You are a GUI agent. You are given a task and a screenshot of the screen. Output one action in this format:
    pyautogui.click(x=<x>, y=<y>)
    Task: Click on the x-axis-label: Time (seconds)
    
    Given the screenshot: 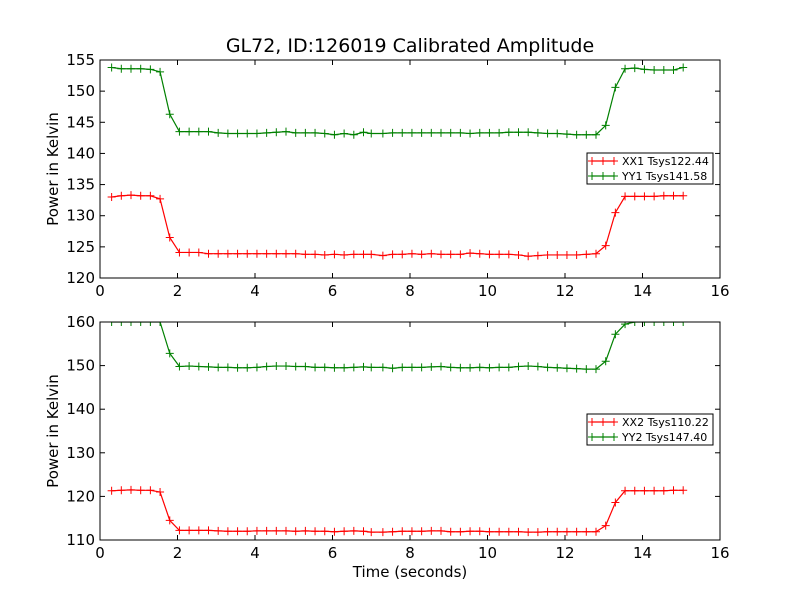 What is the action you would take?
    pyautogui.click(x=410, y=572)
    